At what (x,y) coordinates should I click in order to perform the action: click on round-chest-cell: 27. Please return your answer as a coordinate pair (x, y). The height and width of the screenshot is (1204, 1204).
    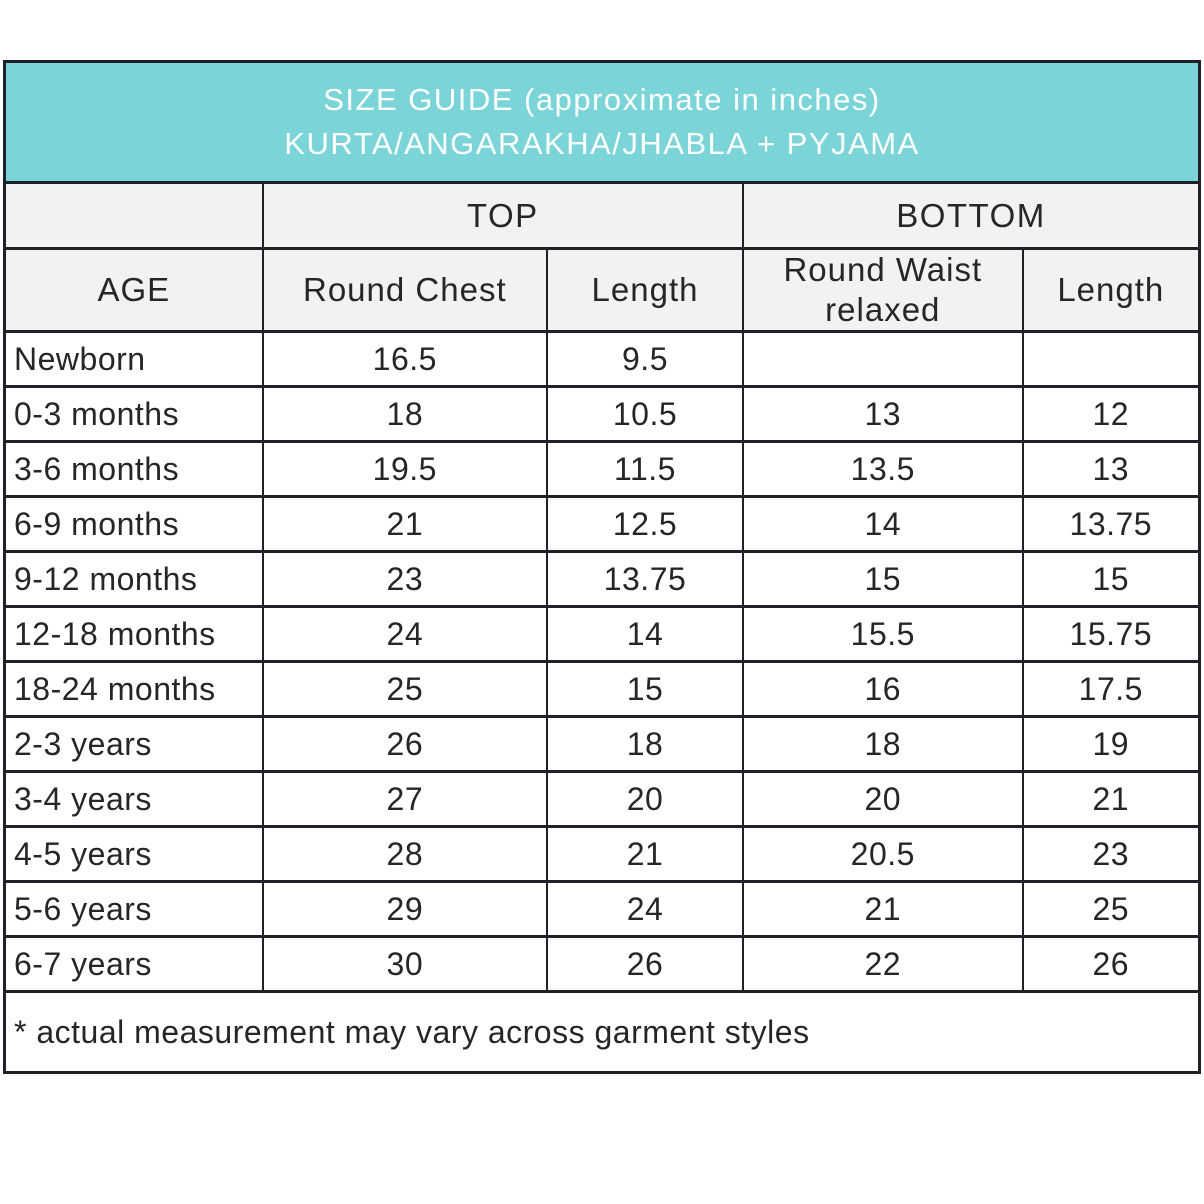
    Looking at the image, I should click on (405, 799).